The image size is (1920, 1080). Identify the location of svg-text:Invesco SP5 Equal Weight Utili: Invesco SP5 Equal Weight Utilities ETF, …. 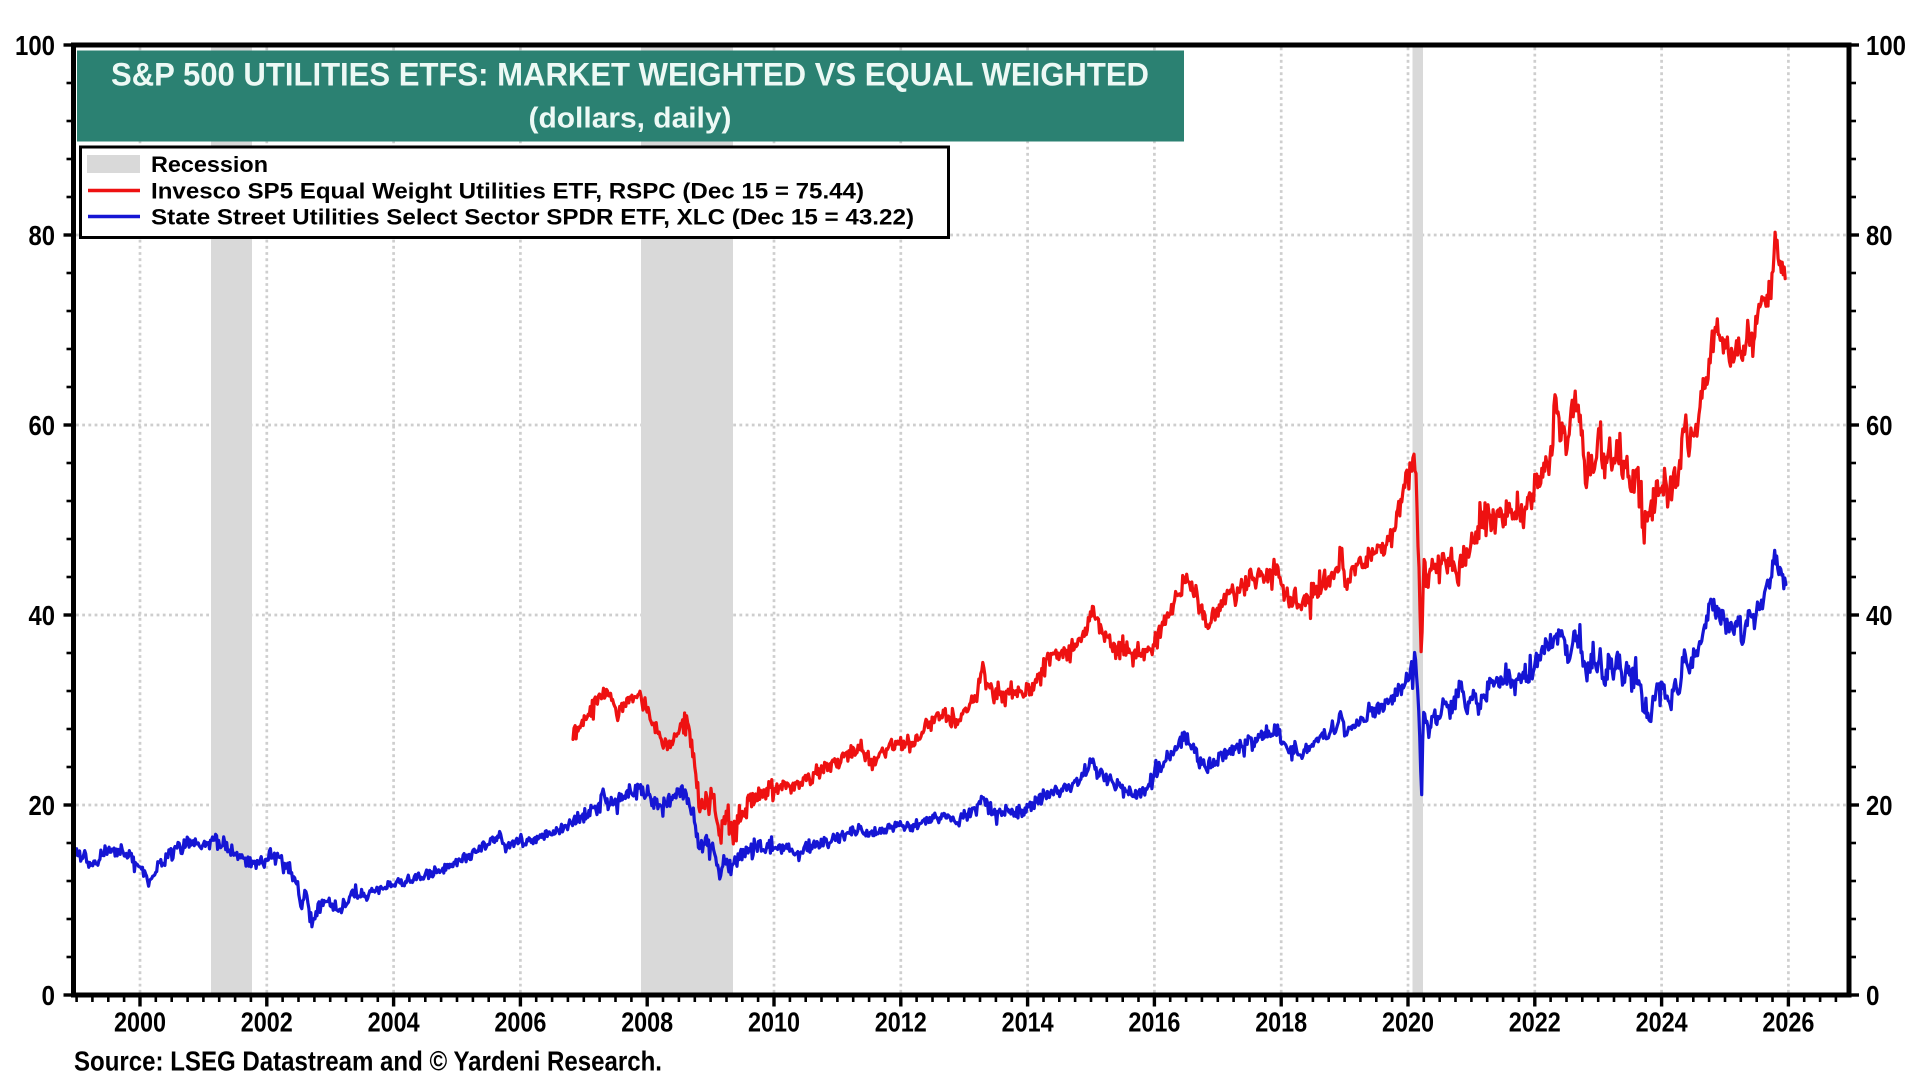
(507, 190).